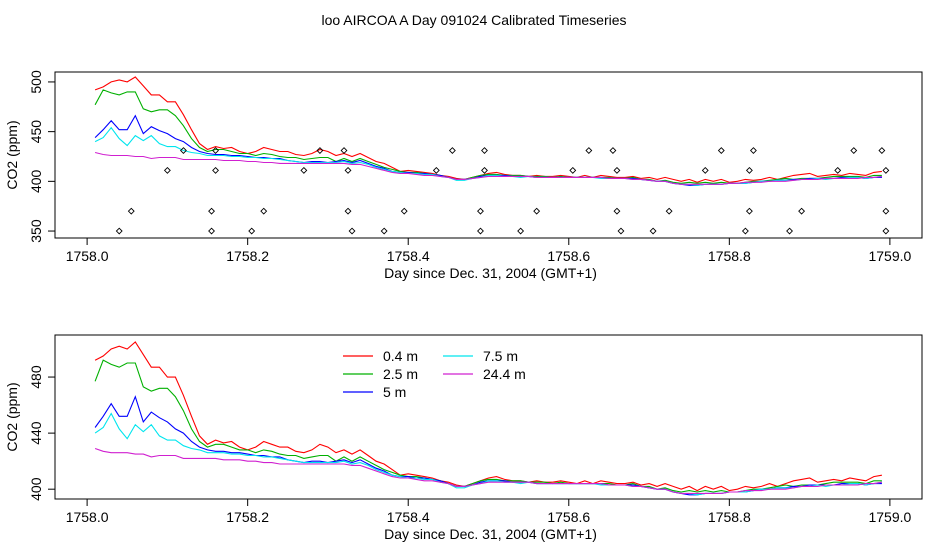 This screenshot has height=555, width=950. I want to click on y-tick-label: 480, so click(36, 377).